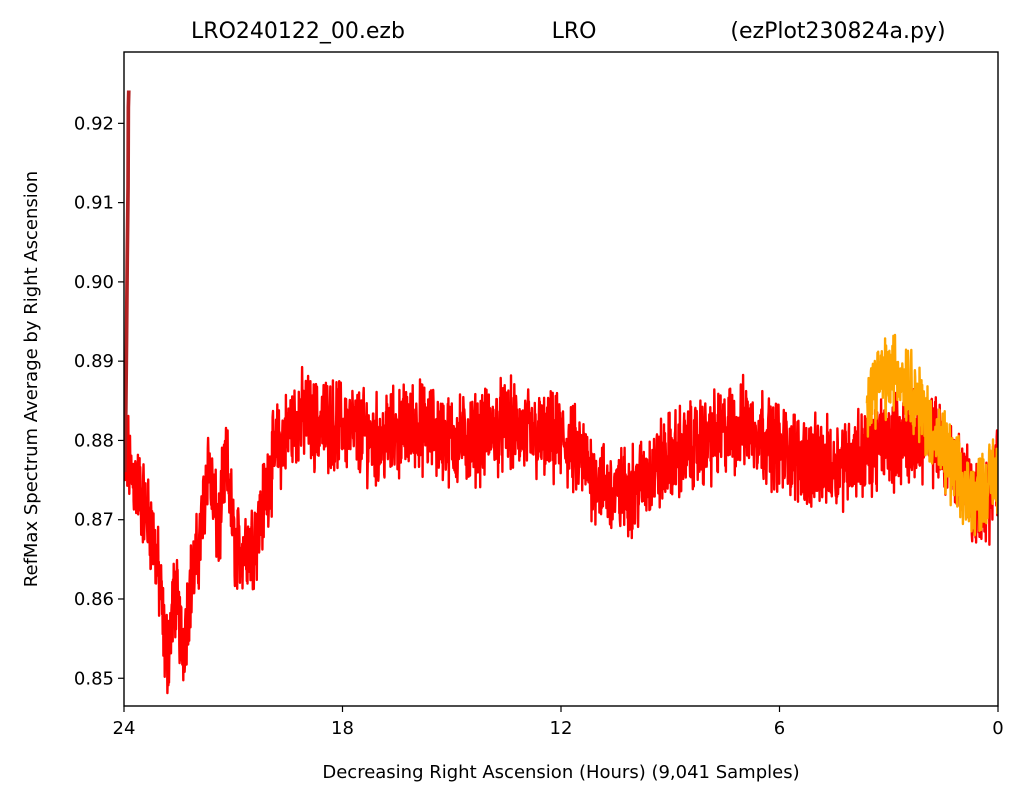  I want to click on x-tick-label: 12, so click(561, 728).